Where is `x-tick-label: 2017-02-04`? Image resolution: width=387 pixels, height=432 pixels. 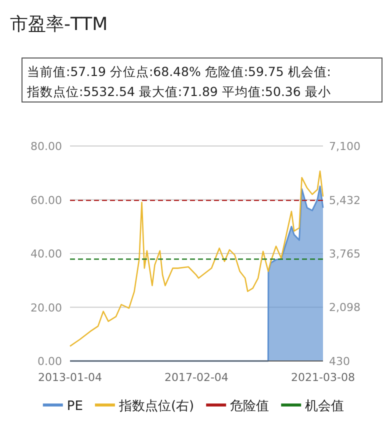
x-tick-label: 2017-02-04 is located at coordinates (196, 377).